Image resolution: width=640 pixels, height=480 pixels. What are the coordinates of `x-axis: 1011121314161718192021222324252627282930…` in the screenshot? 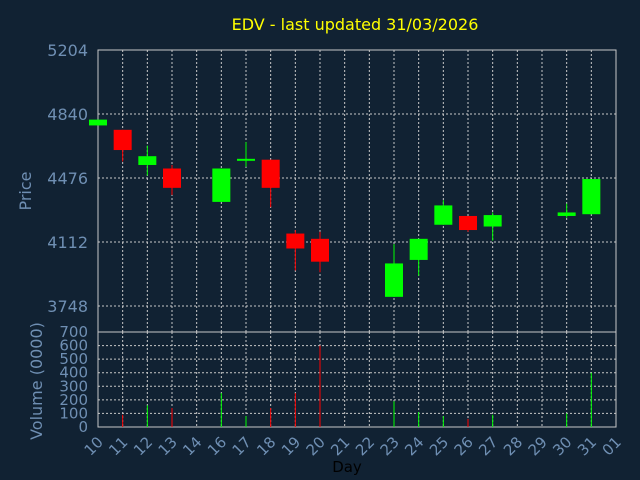 It's located at (353, 446).